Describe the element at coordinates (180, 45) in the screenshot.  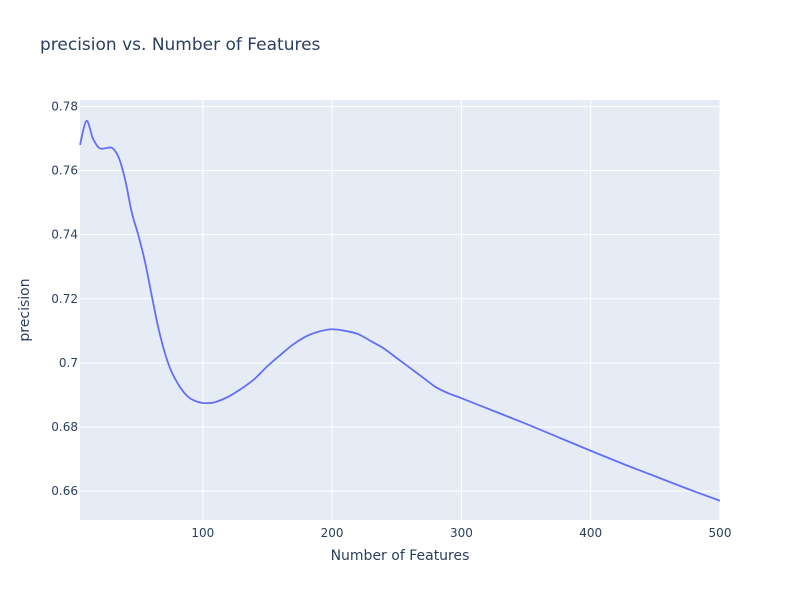
I see `chart-title: precision vs. Number of Features` at that location.